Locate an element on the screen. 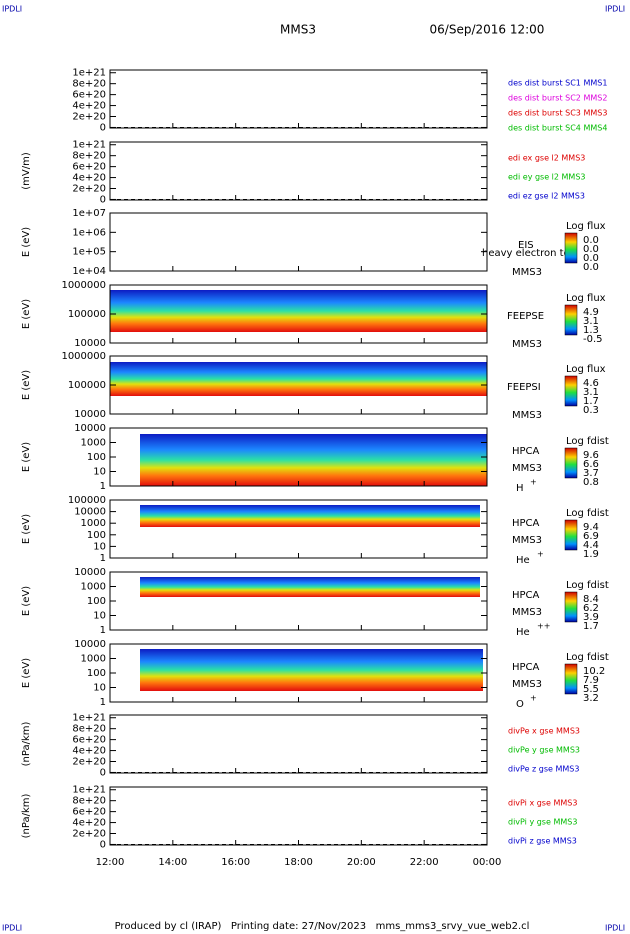 The image size is (630, 934). colorbar-label: 3.2 is located at coordinates (591, 698).